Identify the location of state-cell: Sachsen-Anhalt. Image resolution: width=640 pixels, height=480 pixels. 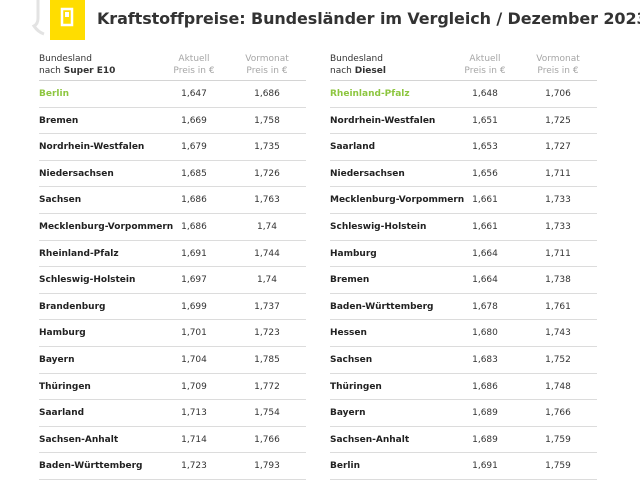
(370, 439).